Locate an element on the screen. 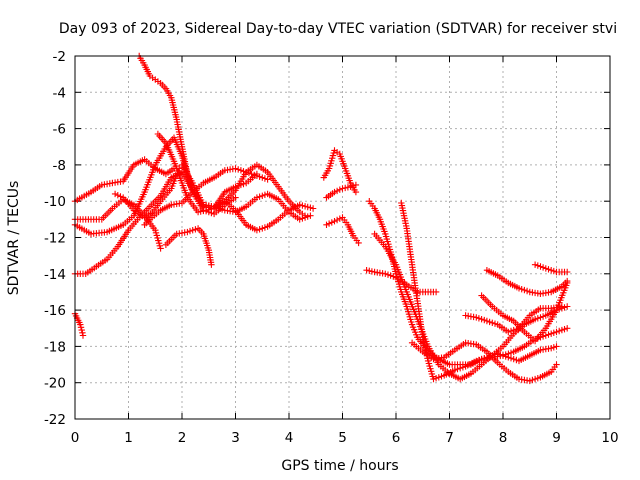 The width and height of the screenshot is (640, 480). y-tick-label: -16 is located at coordinates (55, 311).